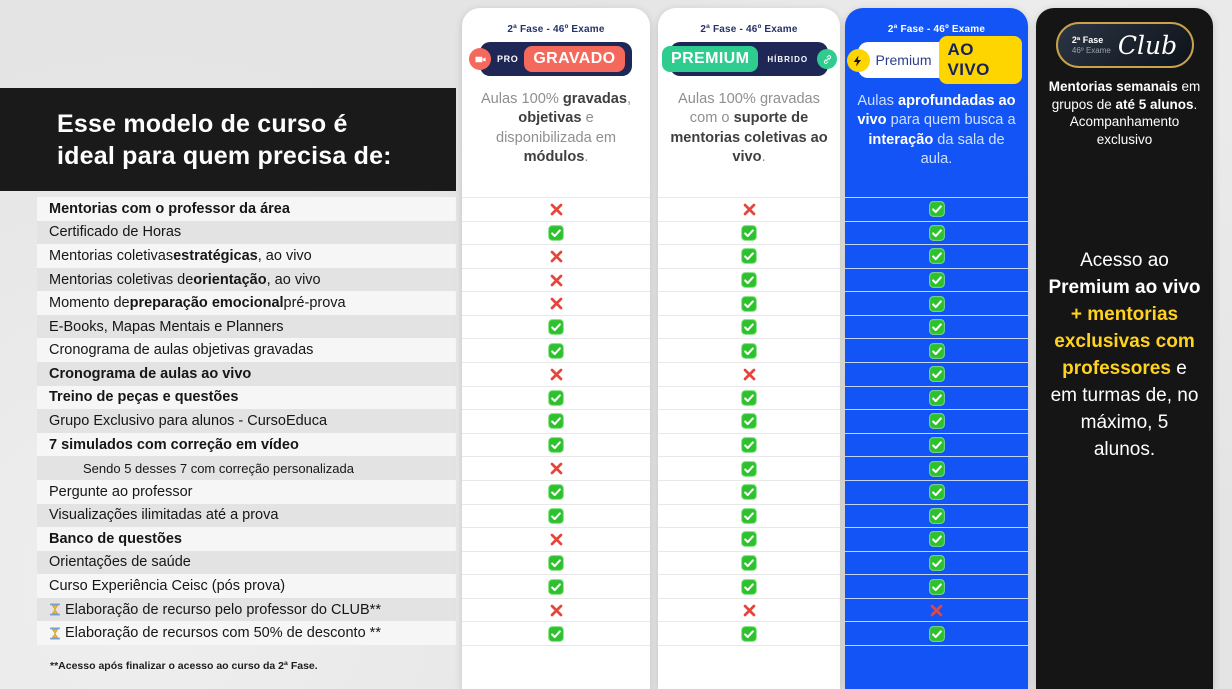 This screenshot has width=1232, height=689. I want to click on club-script-title: Club, so click(1147, 45).